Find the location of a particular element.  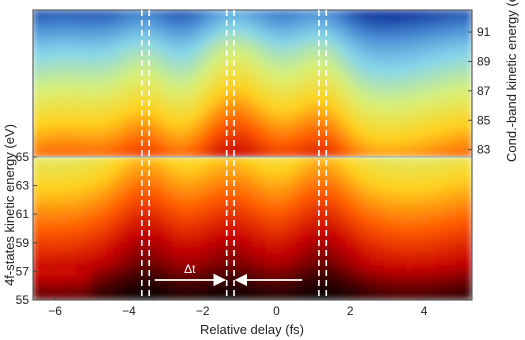

y-right-tick-label: 85 is located at coordinates (484, 120).